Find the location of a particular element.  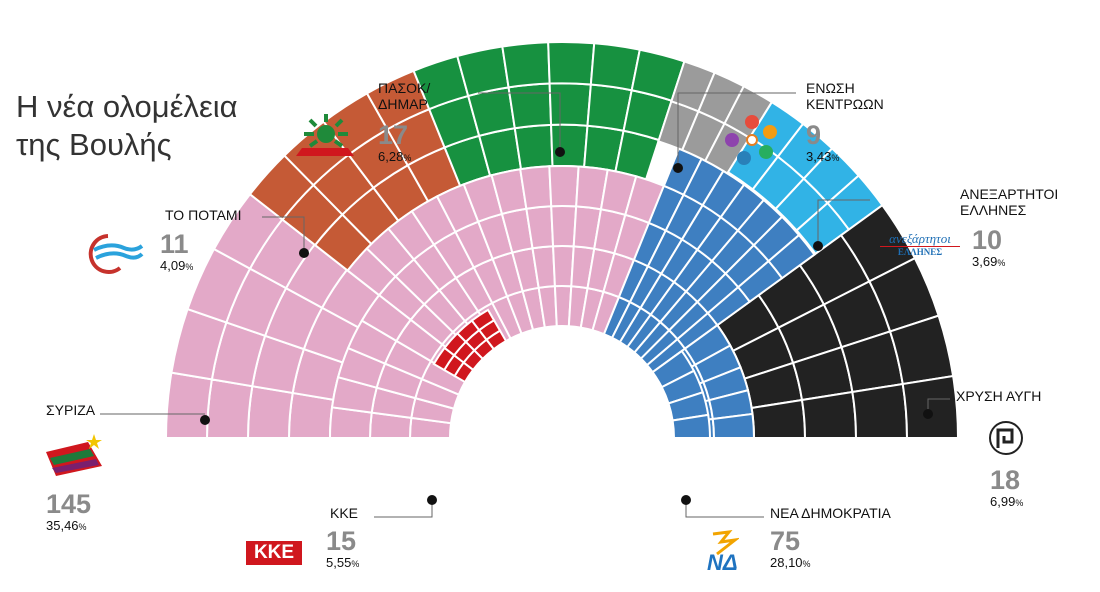

party-stats-nd: 75 28,10% is located at coordinates (790, 548).